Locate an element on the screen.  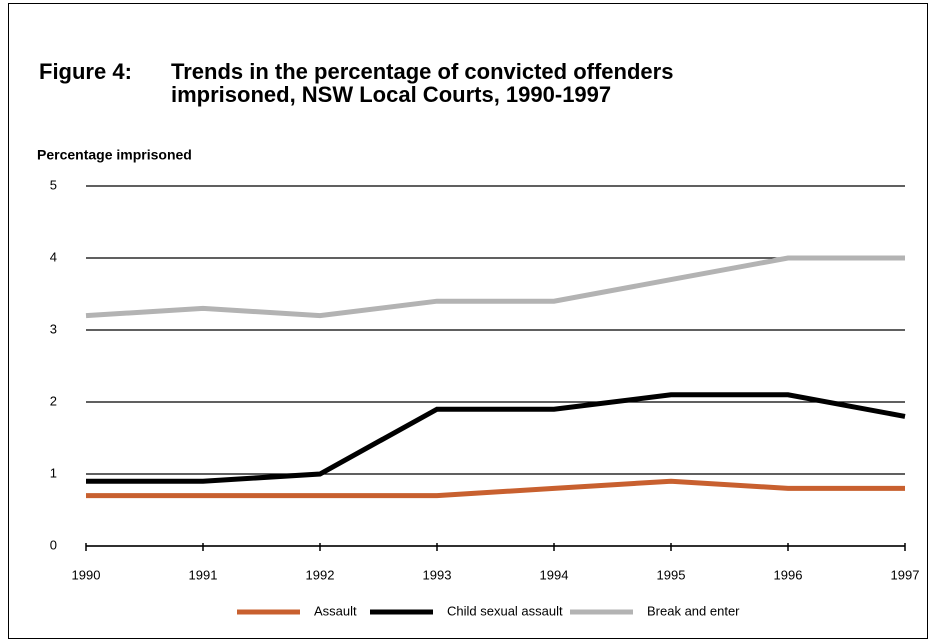
y-axis-label: Percentage imprisoned is located at coordinates (114, 155).